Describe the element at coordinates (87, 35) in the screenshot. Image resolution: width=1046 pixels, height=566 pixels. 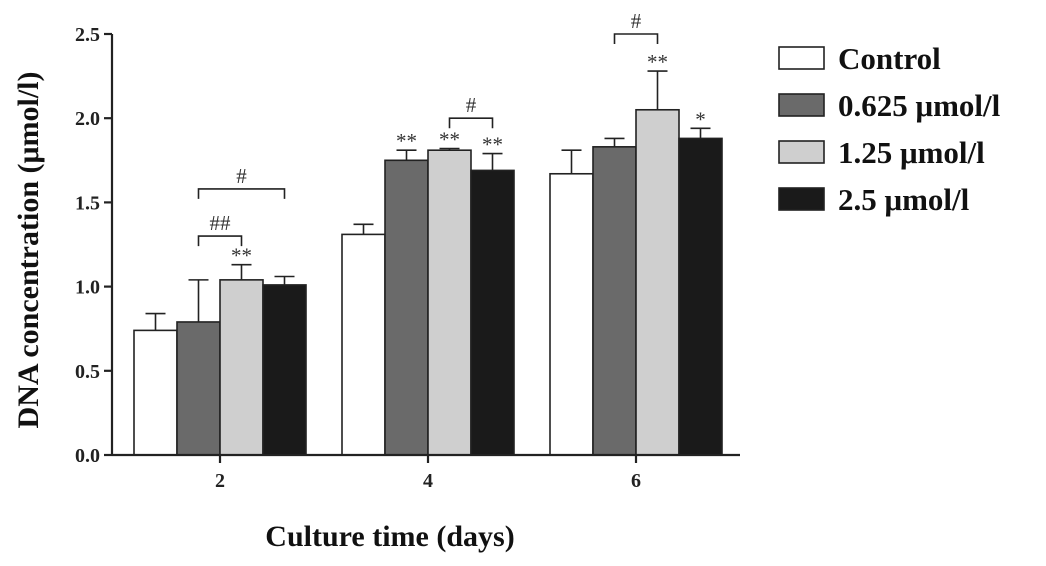
I see `y-tick-label: 2.5` at that location.